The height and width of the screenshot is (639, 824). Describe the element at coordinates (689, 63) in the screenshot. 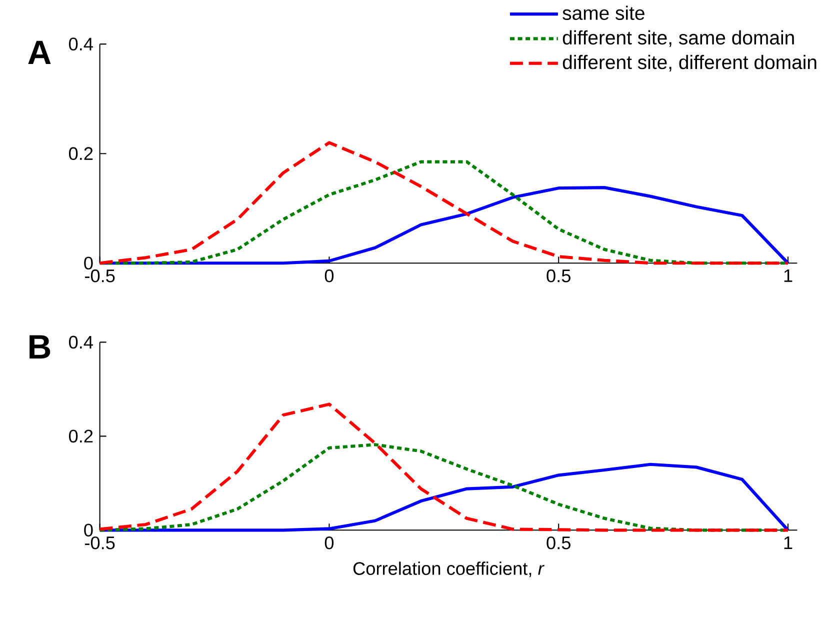

I see `legend-label: different site, different domain` at that location.